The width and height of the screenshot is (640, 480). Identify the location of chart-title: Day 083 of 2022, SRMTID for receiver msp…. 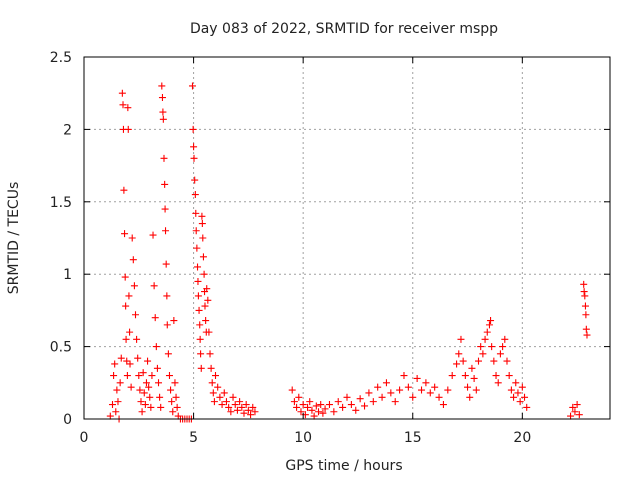
(344, 29).